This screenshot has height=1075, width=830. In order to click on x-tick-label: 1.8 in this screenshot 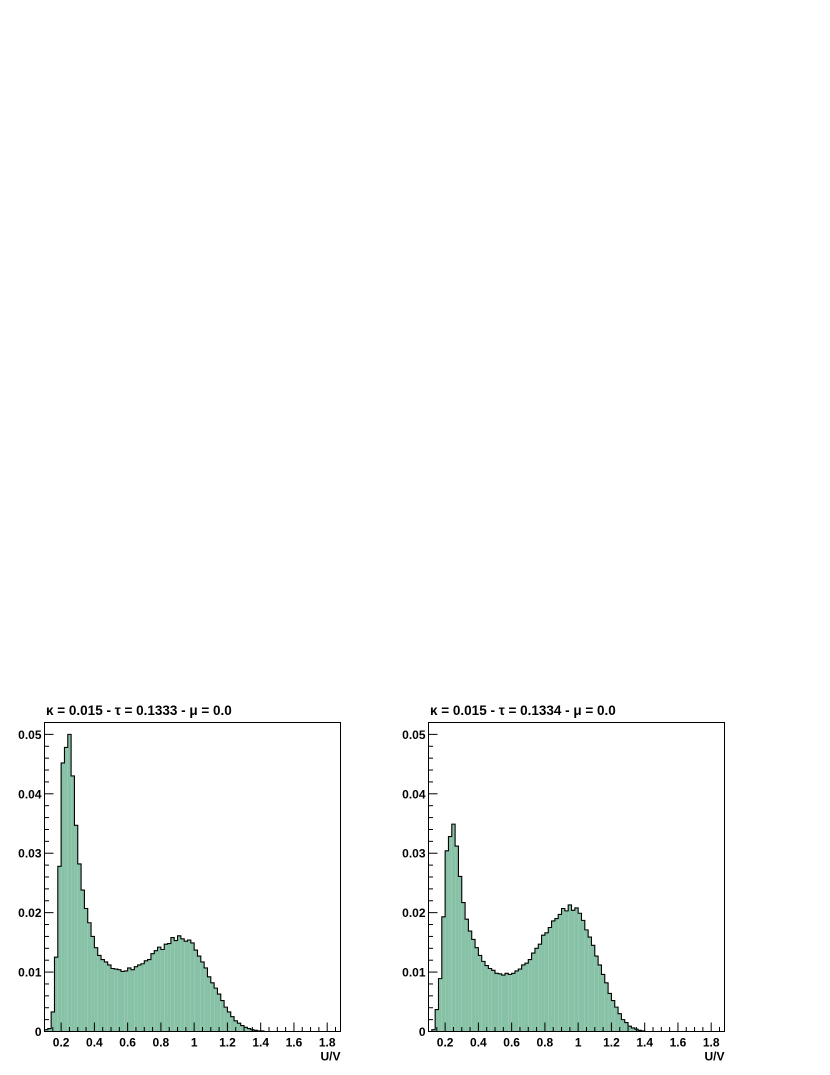, I will do `click(711, 1043)`.